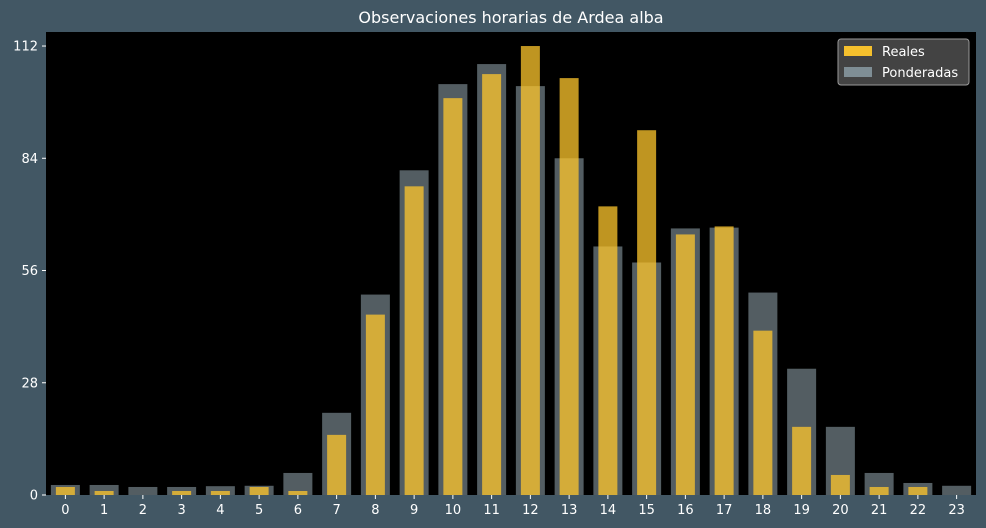 The width and height of the screenshot is (986, 528). I want to click on x-tick-label: 17, so click(724, 510).